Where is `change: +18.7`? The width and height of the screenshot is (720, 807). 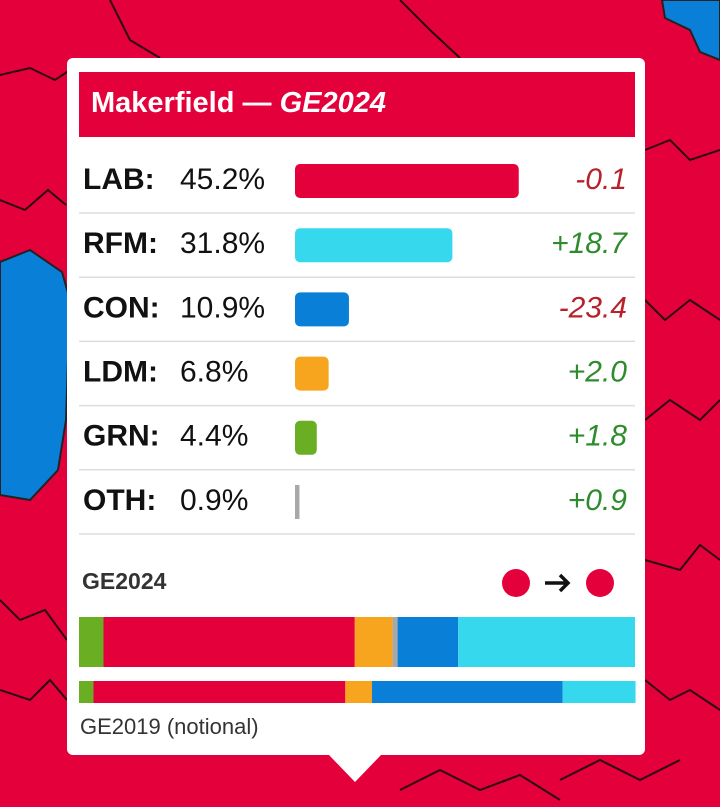 change: +18.7 is located at coordinates (589, 243).